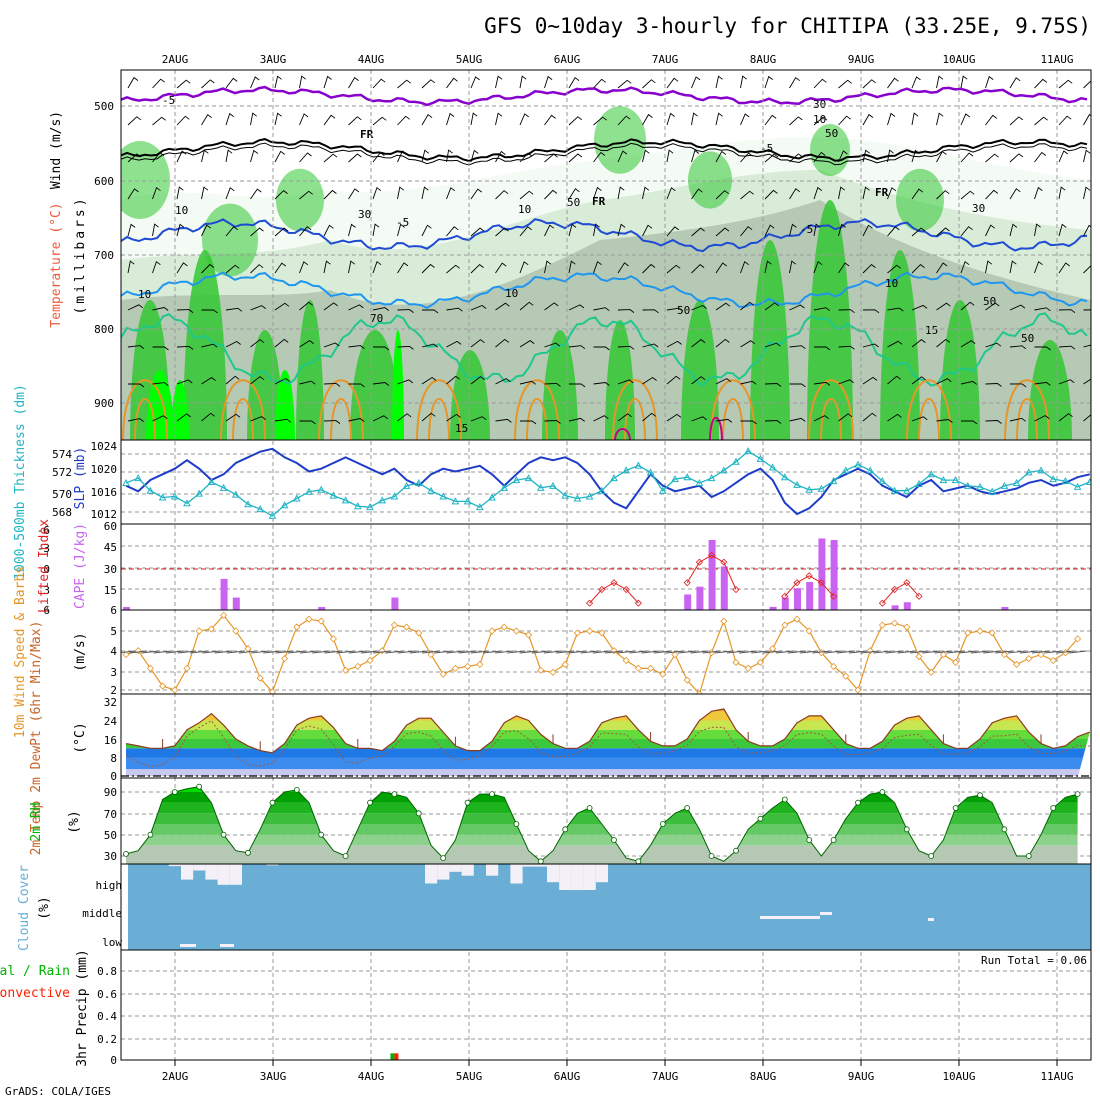 The image size is (1100, 1100). I want to click on date-label-top: 4AUG, so click(371, 59).